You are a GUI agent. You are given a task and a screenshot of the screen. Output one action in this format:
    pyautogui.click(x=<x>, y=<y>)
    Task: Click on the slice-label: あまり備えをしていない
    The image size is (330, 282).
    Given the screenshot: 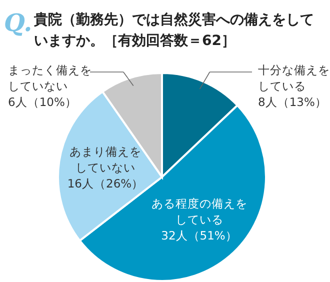 What is the action you would take?
    pyautogui.click(x=105, y=159)
    